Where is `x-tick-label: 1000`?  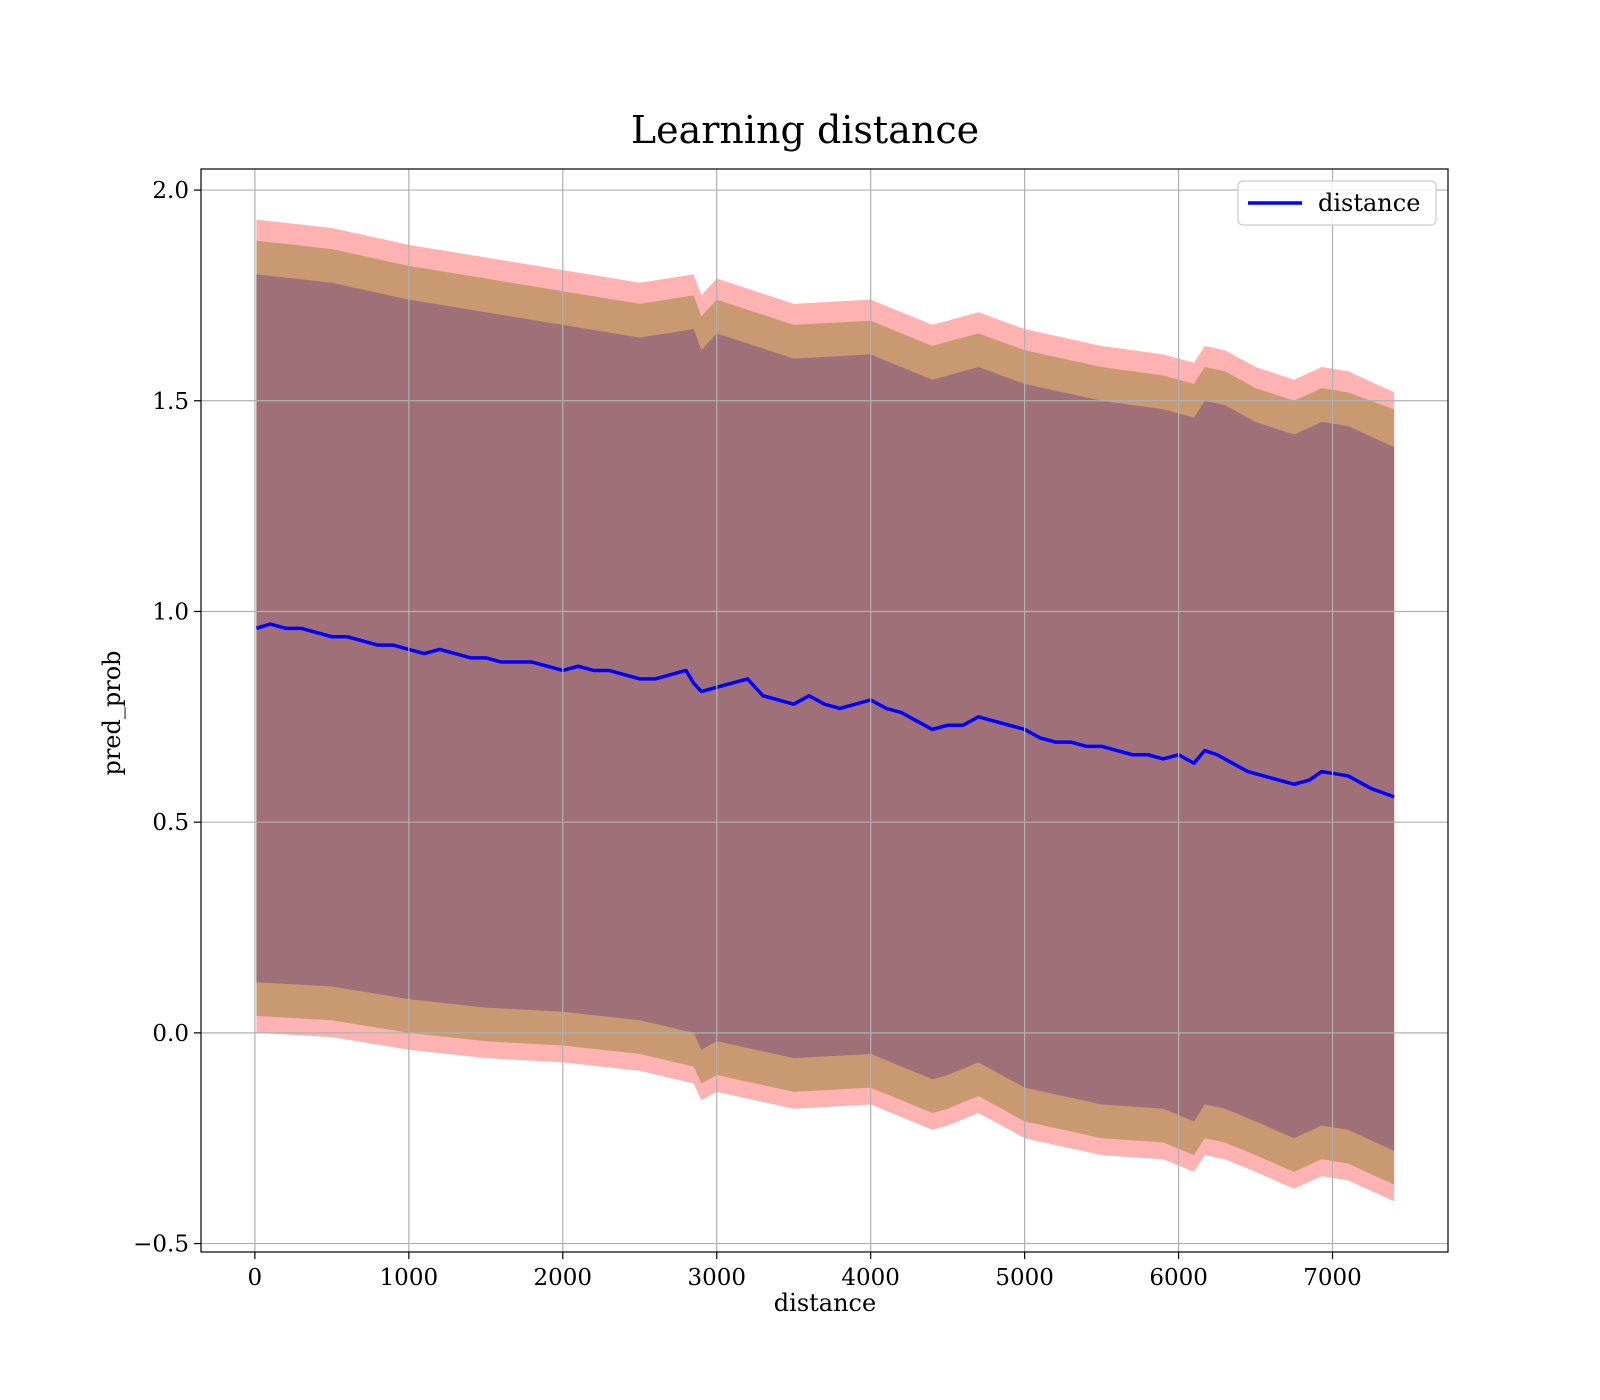
x-tick-label: 1000 is located at coordinates (409, 1278).